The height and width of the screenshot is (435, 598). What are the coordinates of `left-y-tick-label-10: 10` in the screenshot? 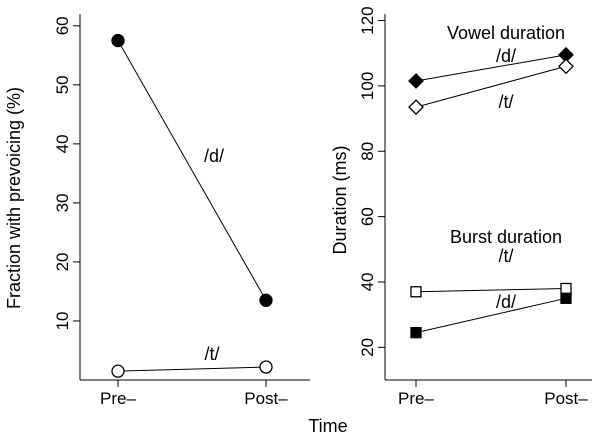 It's located at (62, 321).